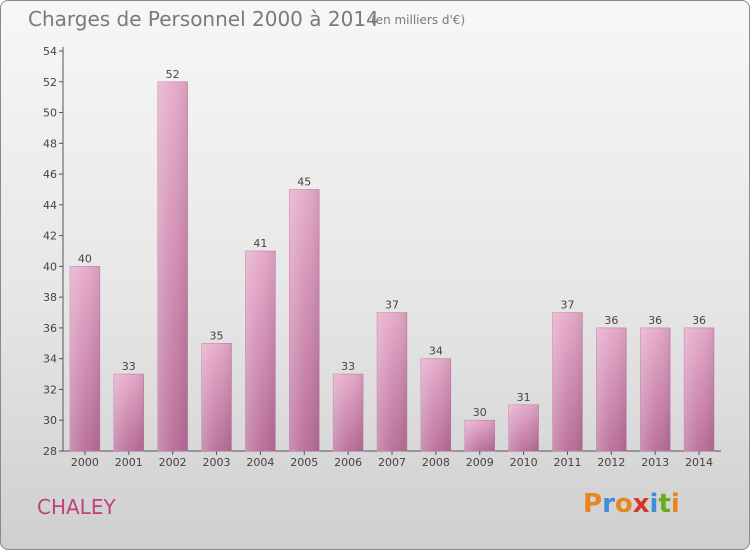 The width and height of the screenshot is (750, 550). I want to click on y-tick-label: 44, so click(50, 205).